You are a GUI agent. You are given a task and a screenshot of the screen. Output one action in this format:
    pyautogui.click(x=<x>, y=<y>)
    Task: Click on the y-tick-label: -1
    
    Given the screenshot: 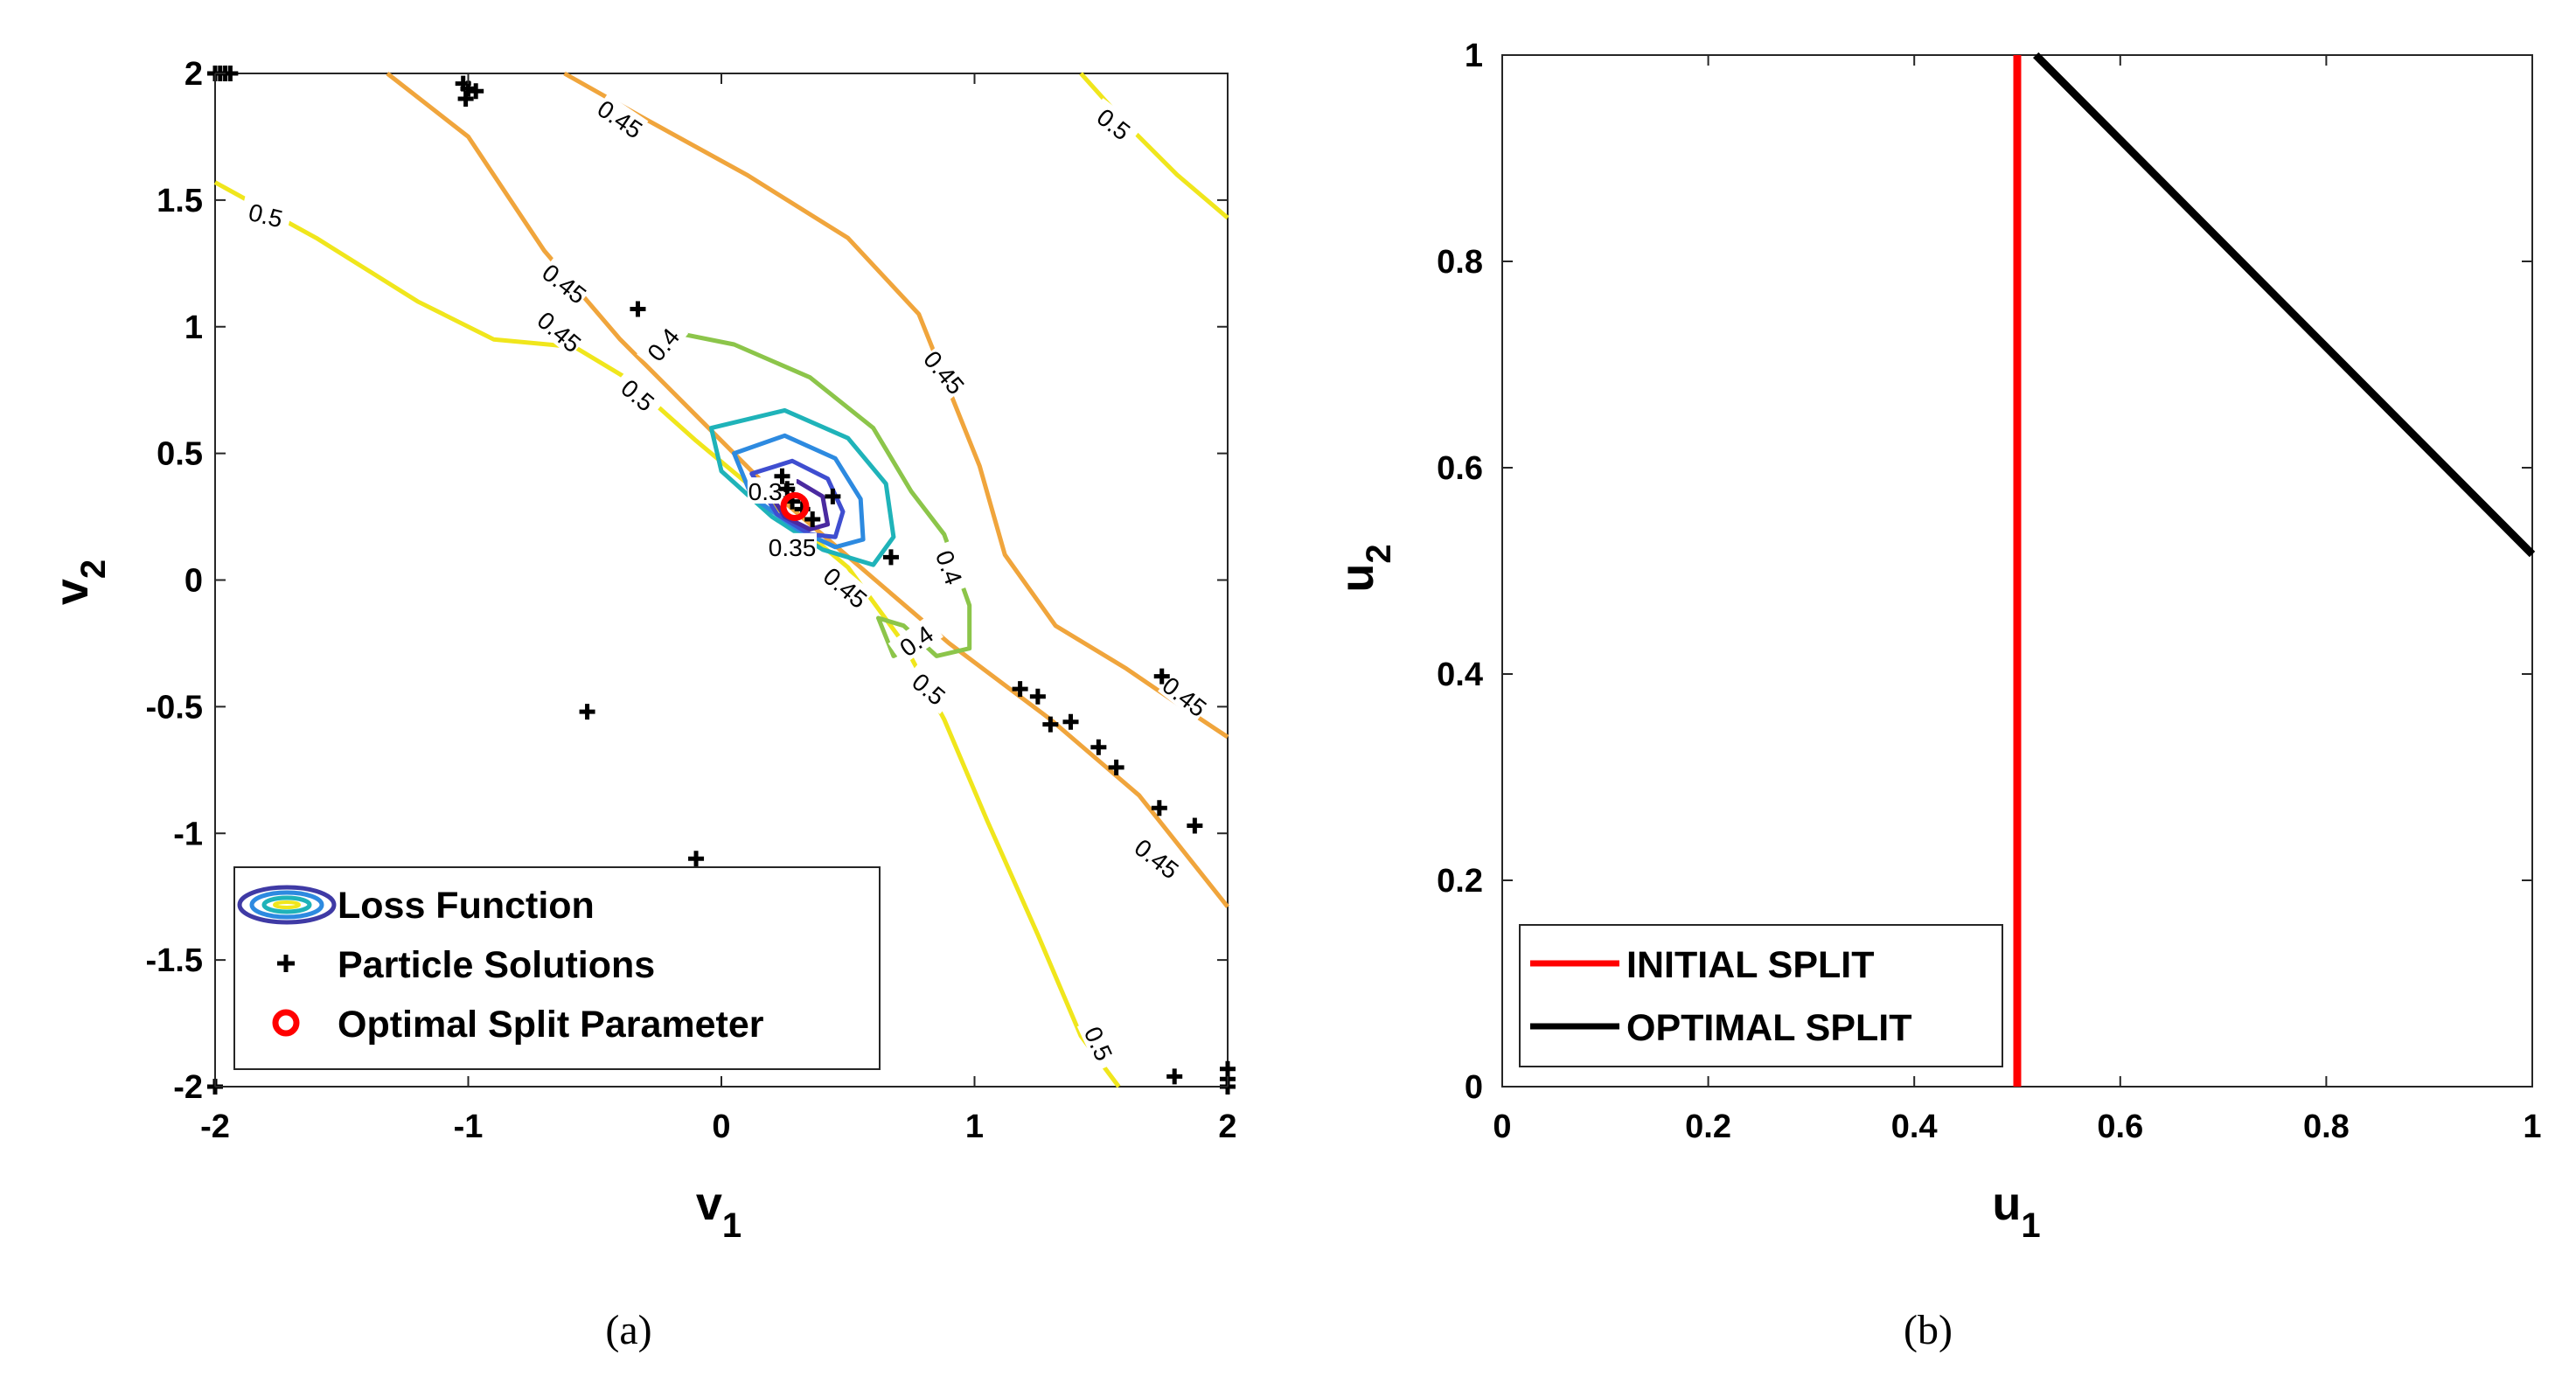 What is the action you would take?
    pyautogui.click(x=188, y=834)
    